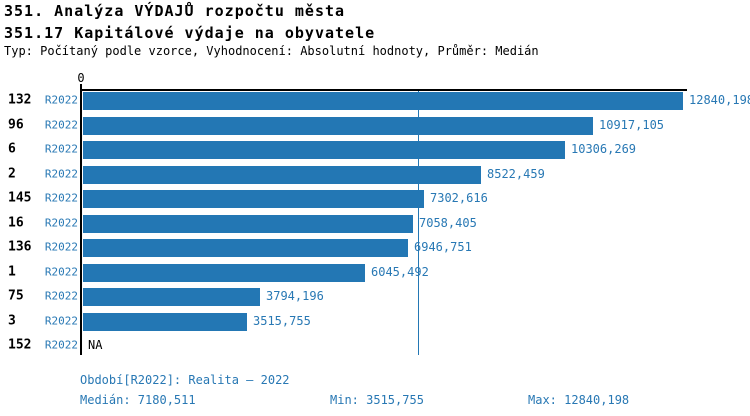 The width and height of the screenshot is (750, 416). What do you see at coordinates (190, 33) in the screenshot?
I see `chart-title: 351.17 Kapitálové výdaje na obyvatele` at bounding box center [190, 33].